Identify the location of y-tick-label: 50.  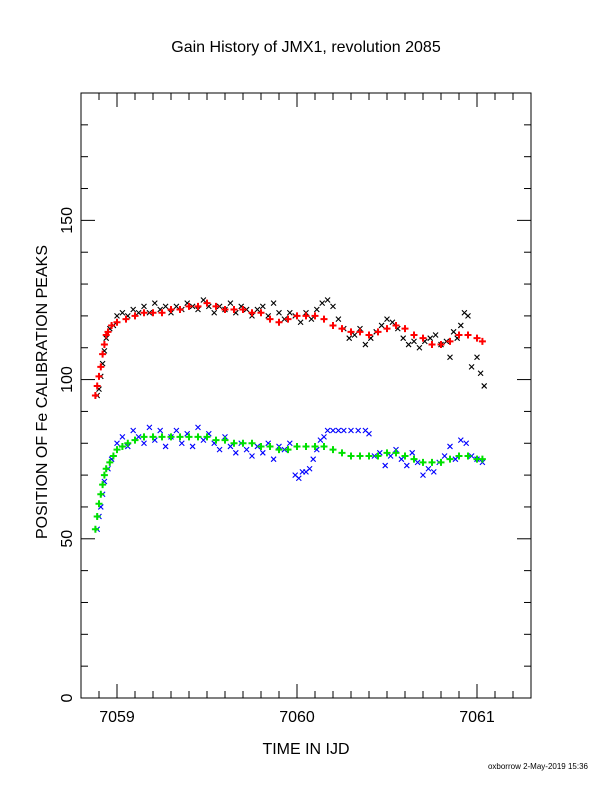
(67, 539).